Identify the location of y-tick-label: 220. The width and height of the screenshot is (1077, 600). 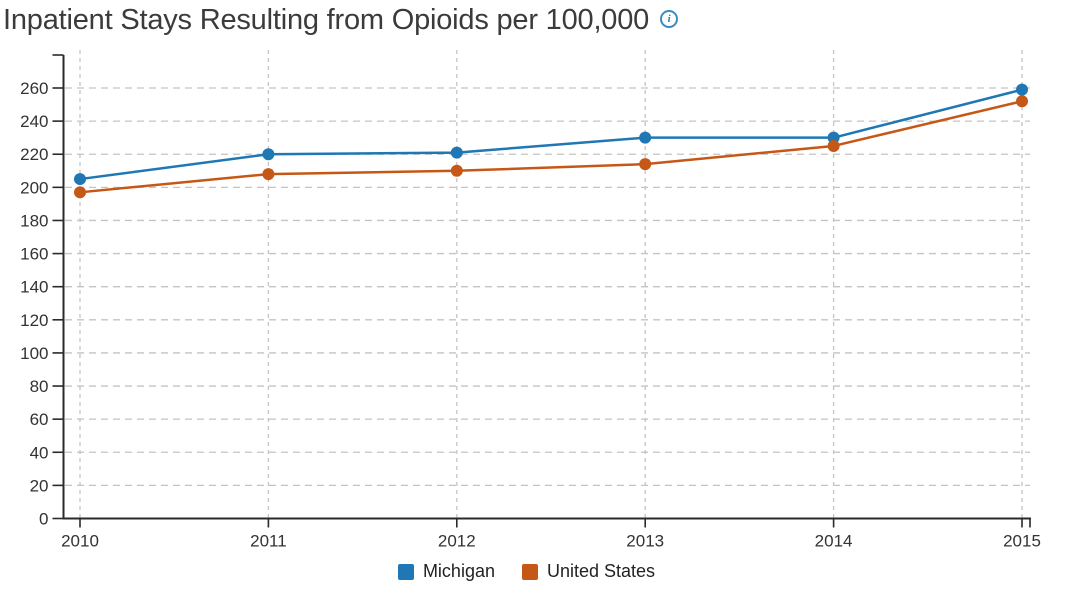
(34, 154).